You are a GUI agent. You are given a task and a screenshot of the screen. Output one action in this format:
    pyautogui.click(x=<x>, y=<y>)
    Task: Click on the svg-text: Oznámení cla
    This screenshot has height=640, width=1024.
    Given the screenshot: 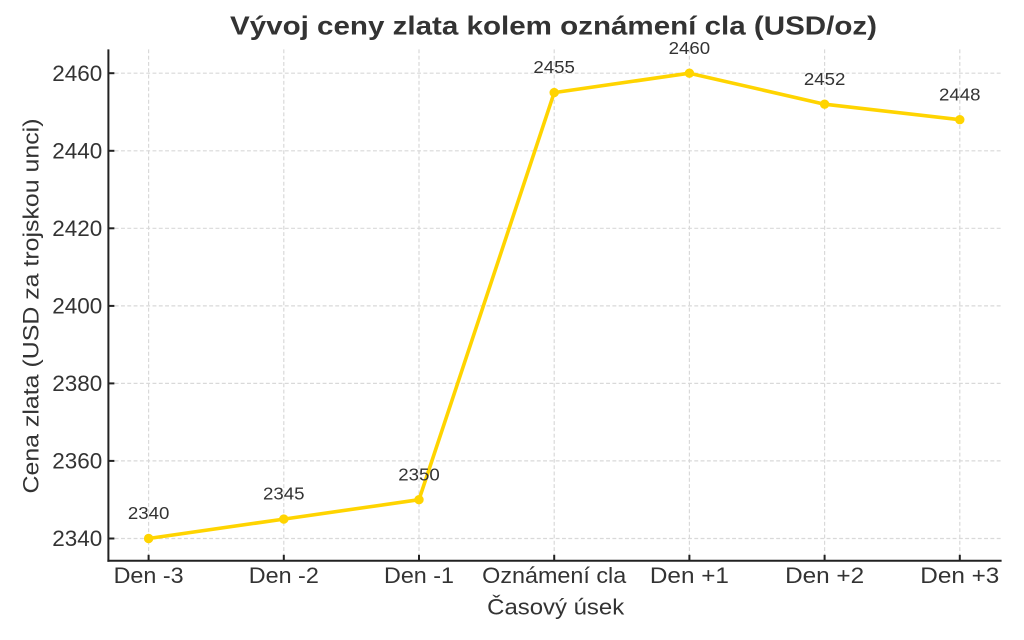 What is the action you would take?
    pyautogui.click(x=554, y=575)
    